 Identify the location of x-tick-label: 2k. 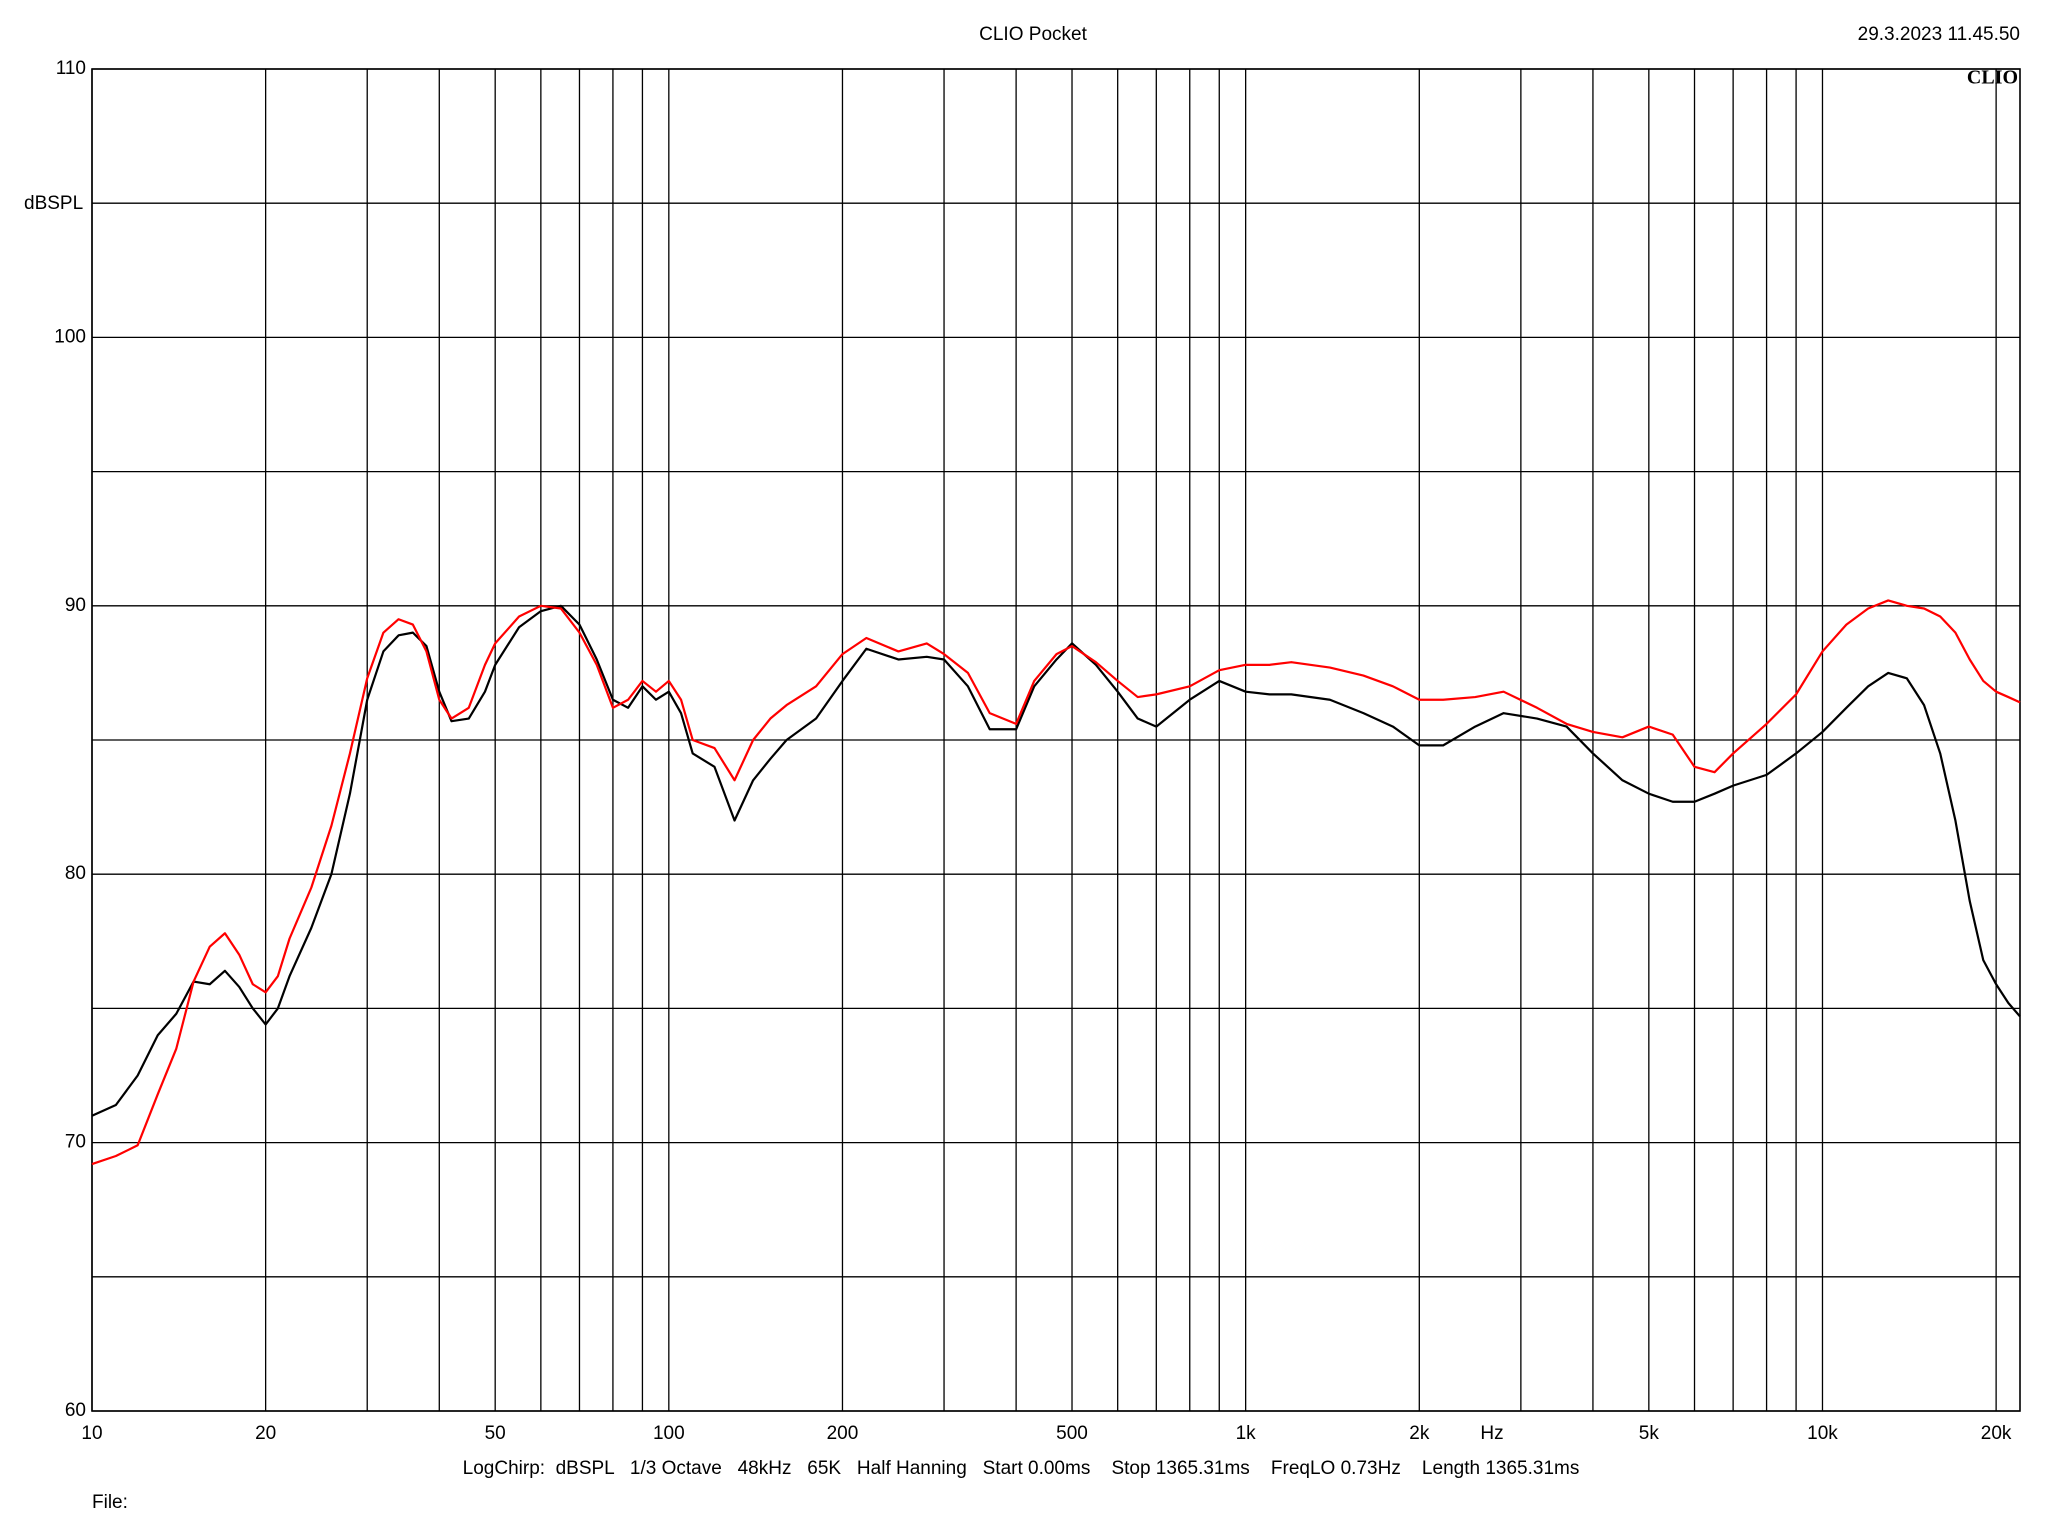
(1419, 1433).